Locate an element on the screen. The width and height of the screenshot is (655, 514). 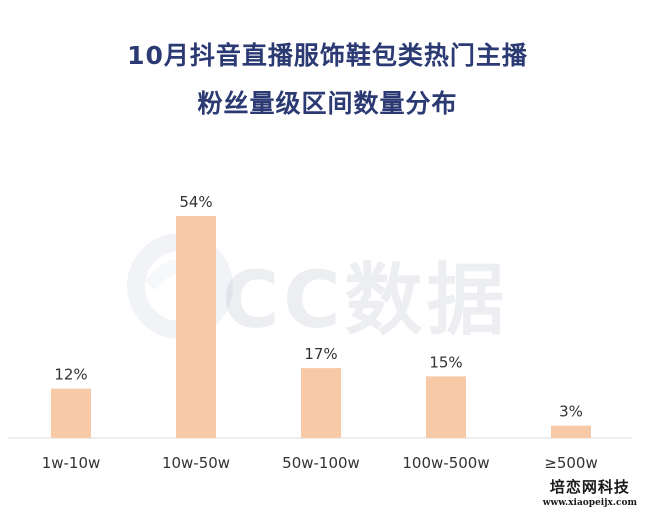
x-tick-label-50w-100w: 50w-100w is located at coordinates (321, 463).